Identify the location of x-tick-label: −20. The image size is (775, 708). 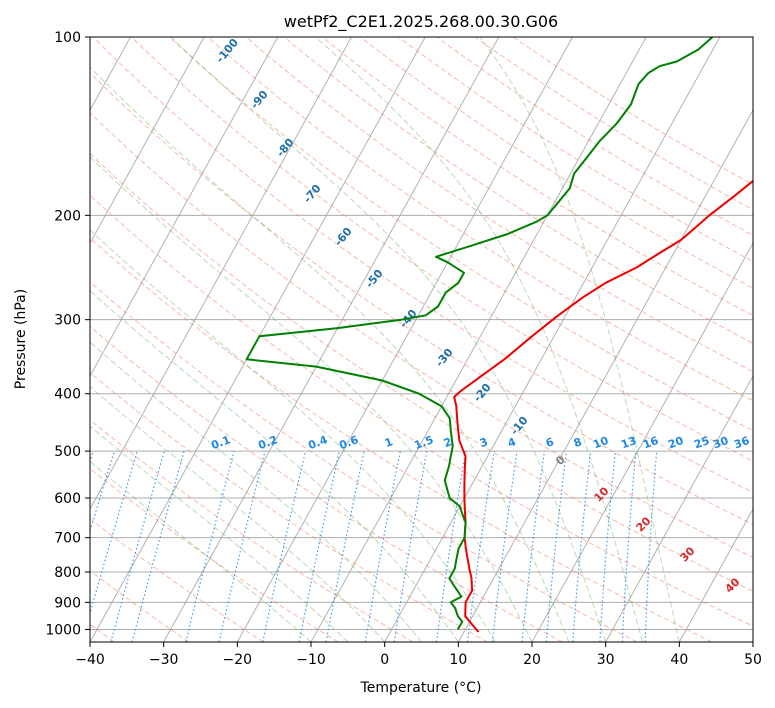
(238, 660).